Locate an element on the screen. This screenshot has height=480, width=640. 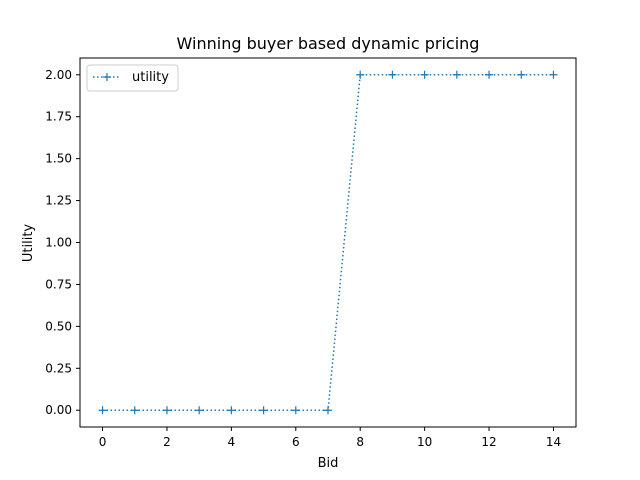
x-axis-label: Bid is located at coordinates (328, 463).